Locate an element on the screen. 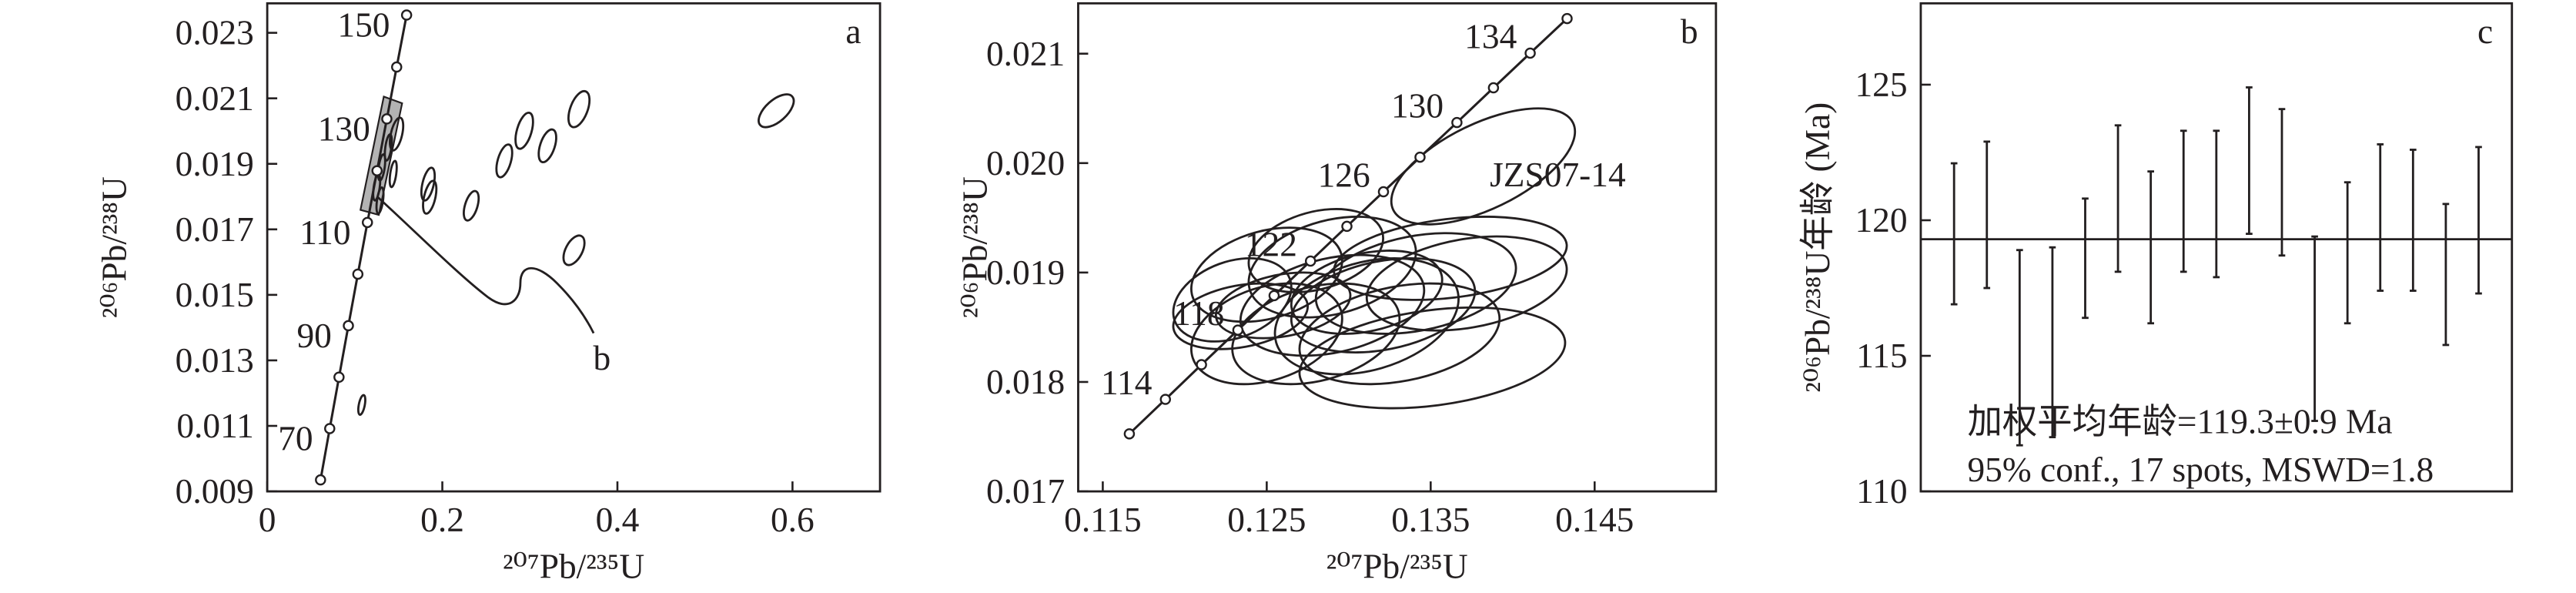 The width and height of the screenshot is (2576, 593). age-label: 150 is located at coordinates (364, 26).